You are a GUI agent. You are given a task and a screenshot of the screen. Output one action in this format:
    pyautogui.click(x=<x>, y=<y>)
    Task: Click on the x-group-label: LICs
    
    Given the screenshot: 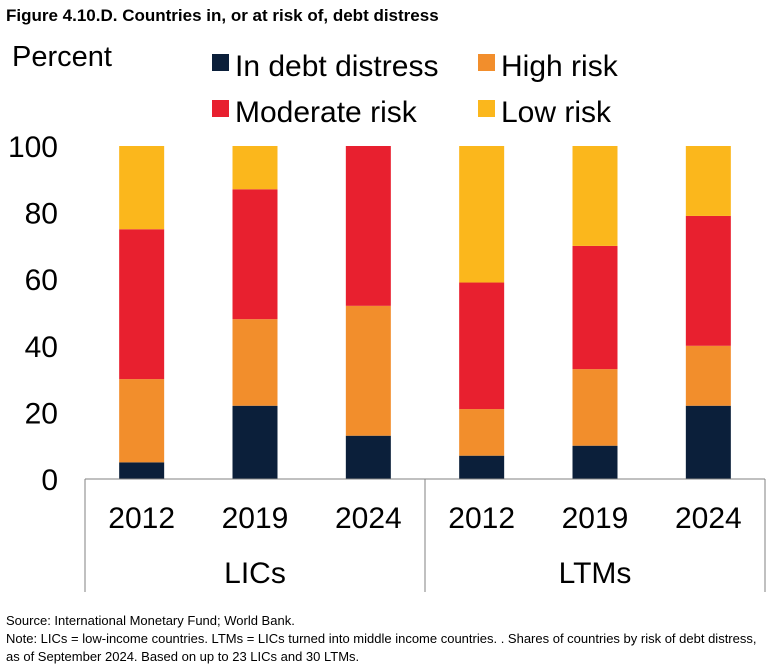 What is the action you would take?
    pyautogui.click(x=255, y=573)
    